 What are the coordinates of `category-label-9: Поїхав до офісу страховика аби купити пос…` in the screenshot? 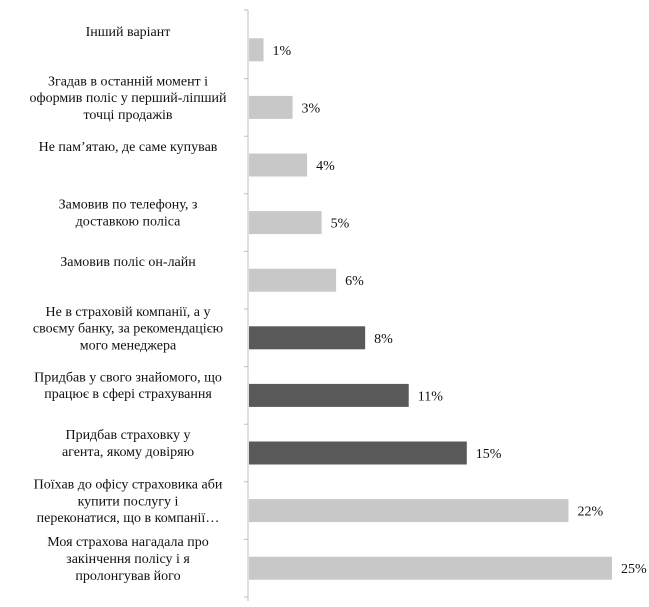 It's located at (128, 502).